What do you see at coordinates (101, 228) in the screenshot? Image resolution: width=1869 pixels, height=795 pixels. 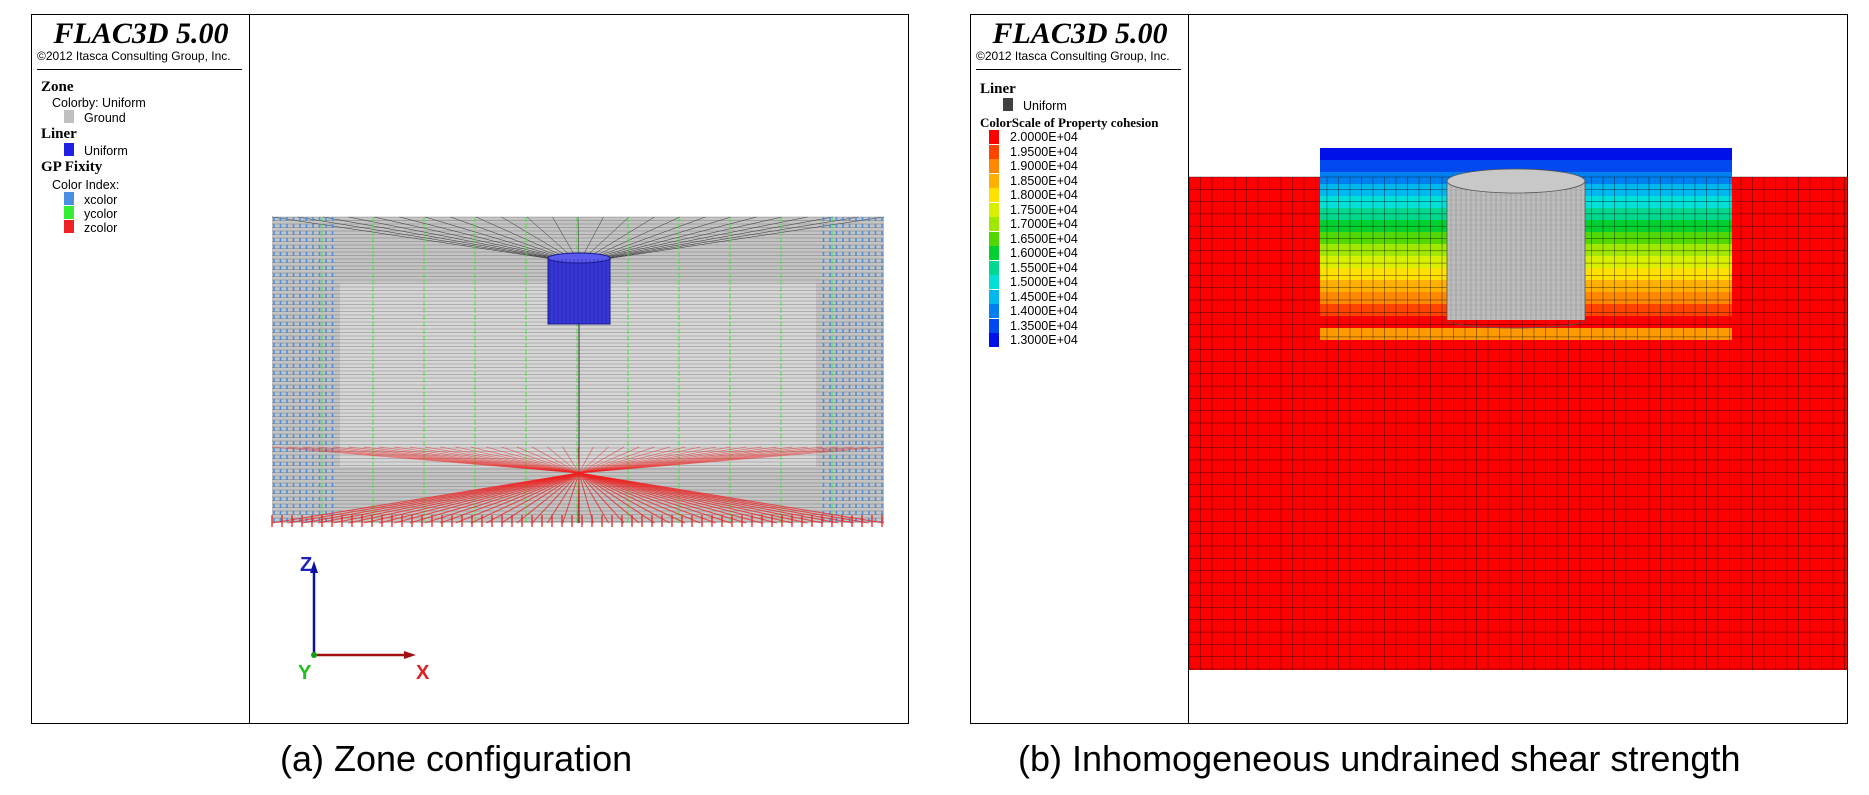 I see `zcolor-label: zcolor` at bounding box center [101, 228].